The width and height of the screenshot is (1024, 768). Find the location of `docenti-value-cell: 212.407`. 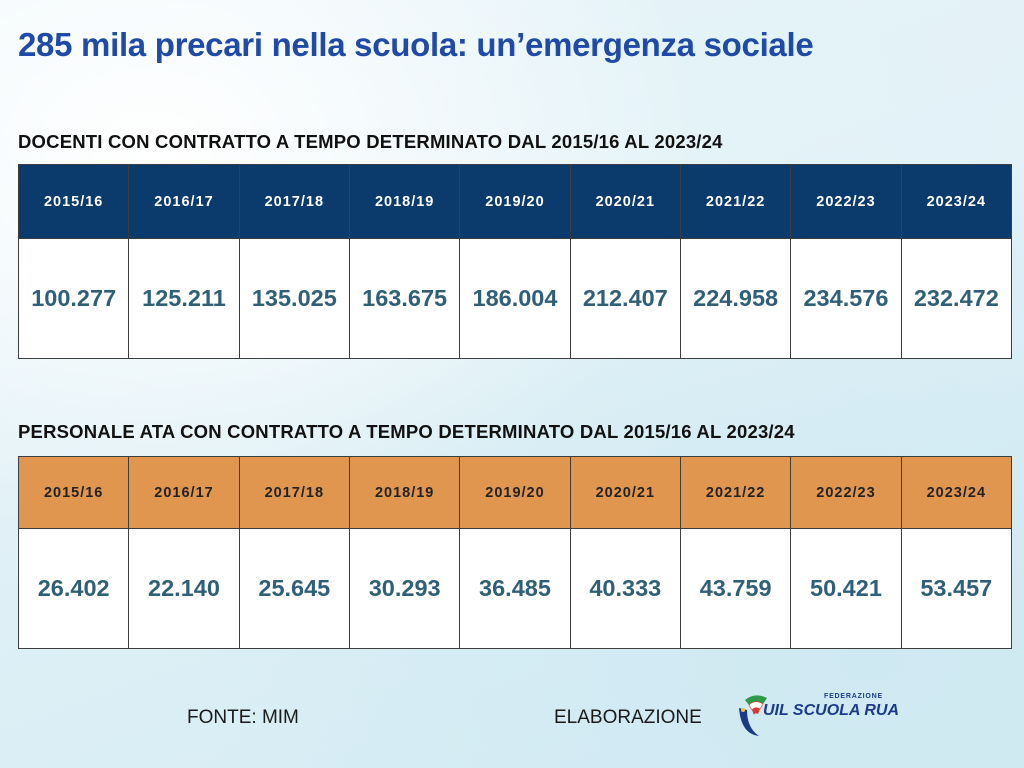

docenti-value-cell: 212.407 is located at coordinates (625, 298).